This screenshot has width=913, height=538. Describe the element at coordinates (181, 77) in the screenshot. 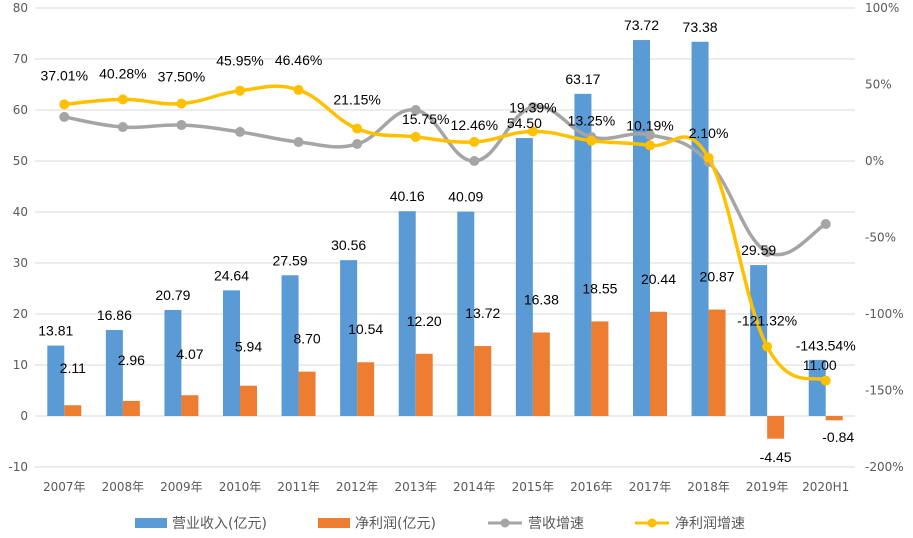

I see `profit-growth-label: 37.50%` at that location.